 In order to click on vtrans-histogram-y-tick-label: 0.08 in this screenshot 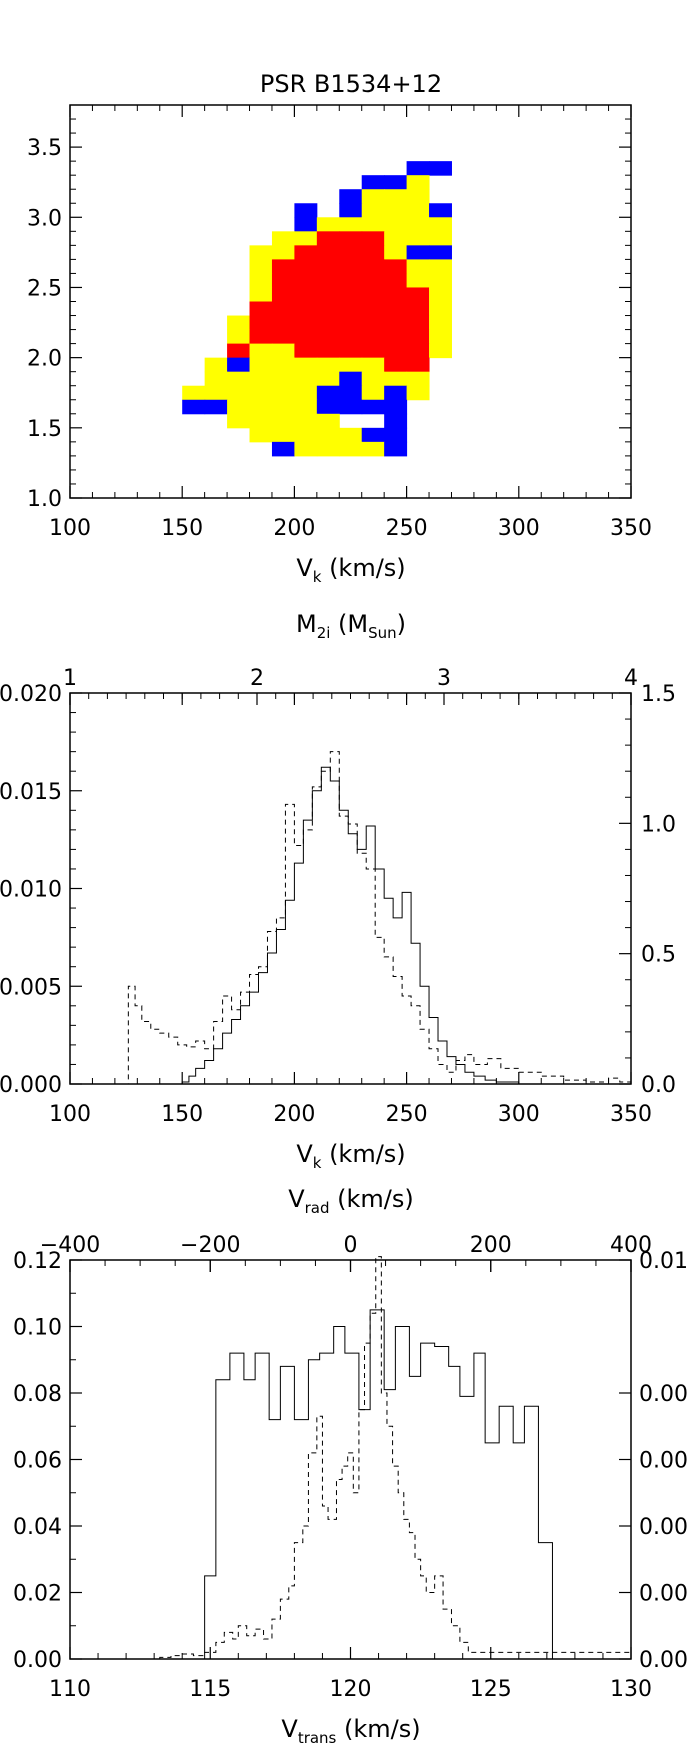, I will do `click(37, 1394)`.